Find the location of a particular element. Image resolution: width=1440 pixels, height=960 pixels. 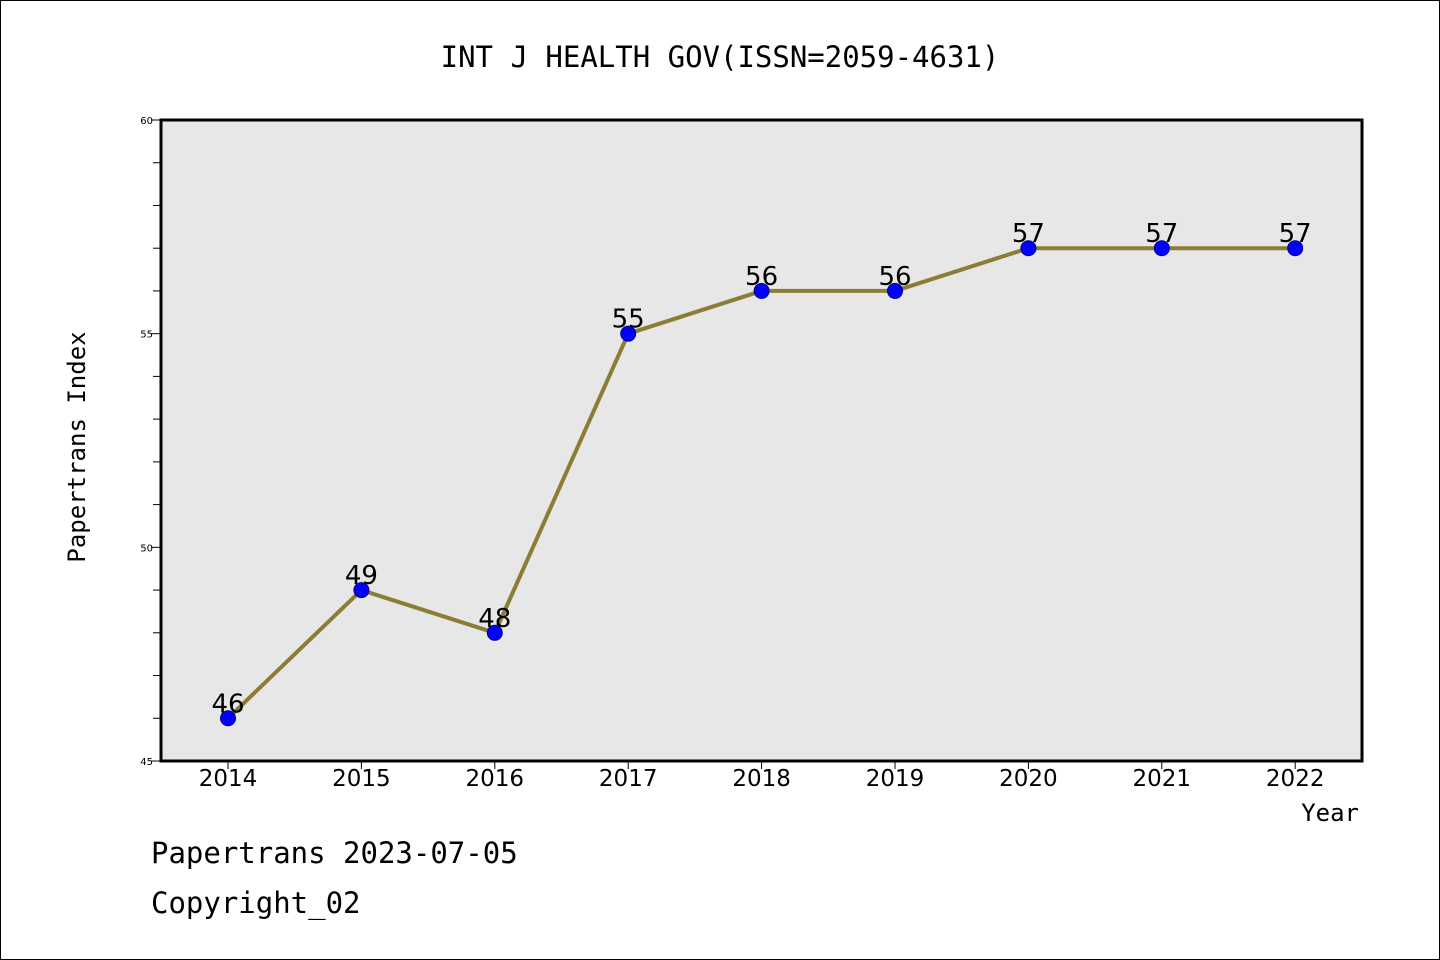

x-tick-label: 2016 is located at coordinates (495, 779).